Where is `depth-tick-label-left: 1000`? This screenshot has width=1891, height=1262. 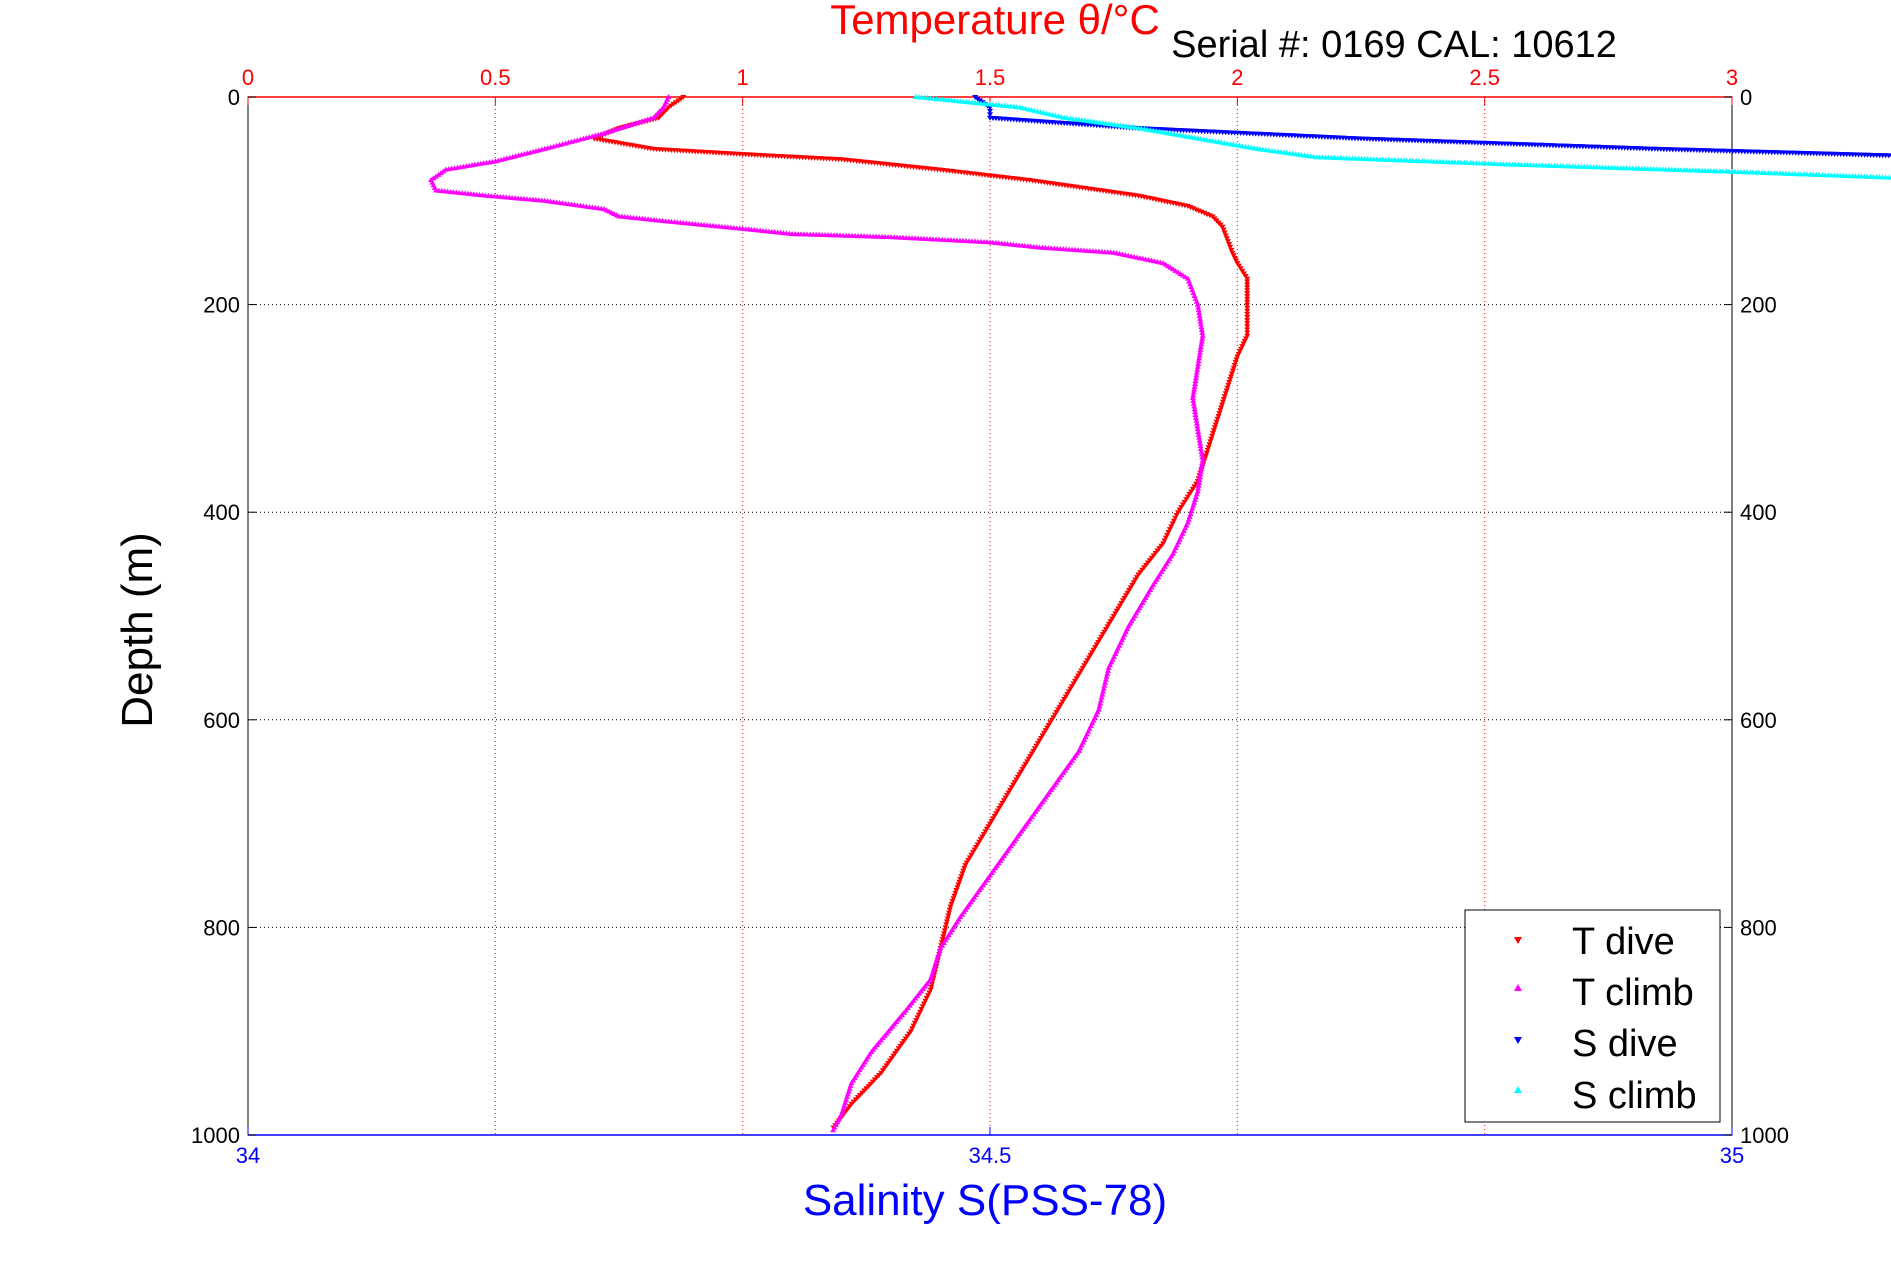 depth-tick-label-left: 1000 is located at coordinates (215, 1135).